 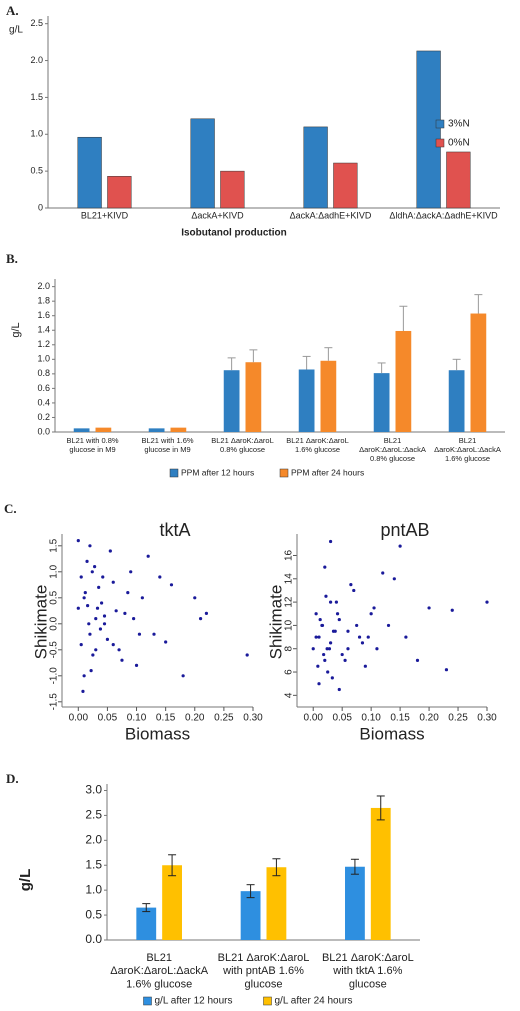 I want to click on y-tick-label: 0.6, so click(x=43, y=388).